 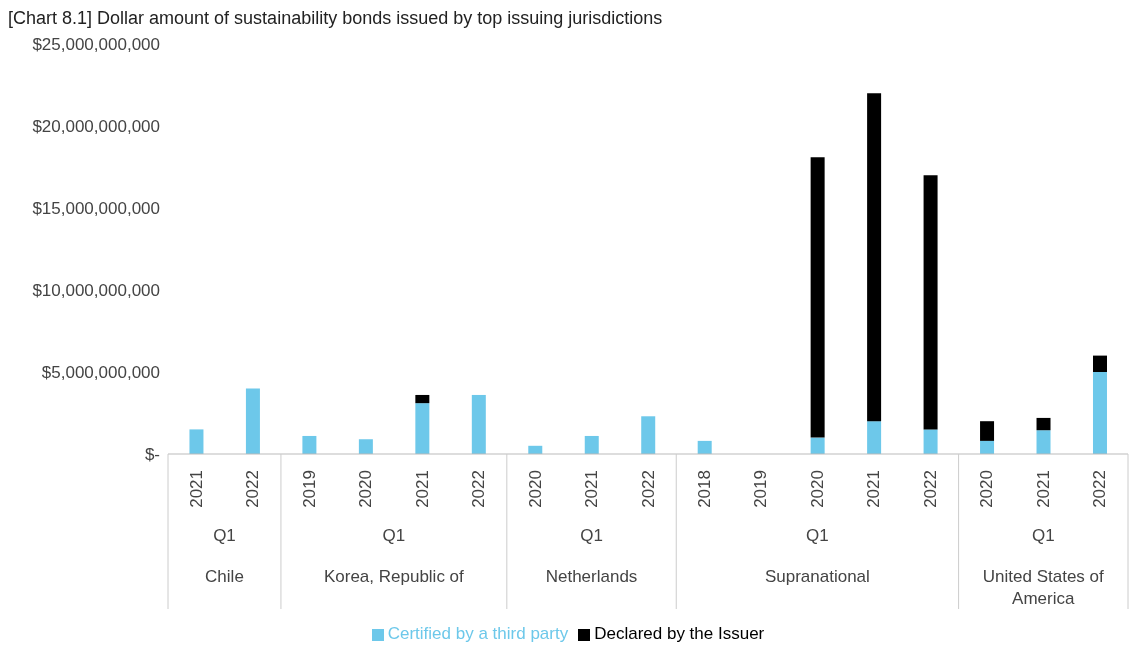 What do you see at coordinates (704, 489) in the screenshot?
I see `x-tick-label: 2018` at bounding box center [704, 489].